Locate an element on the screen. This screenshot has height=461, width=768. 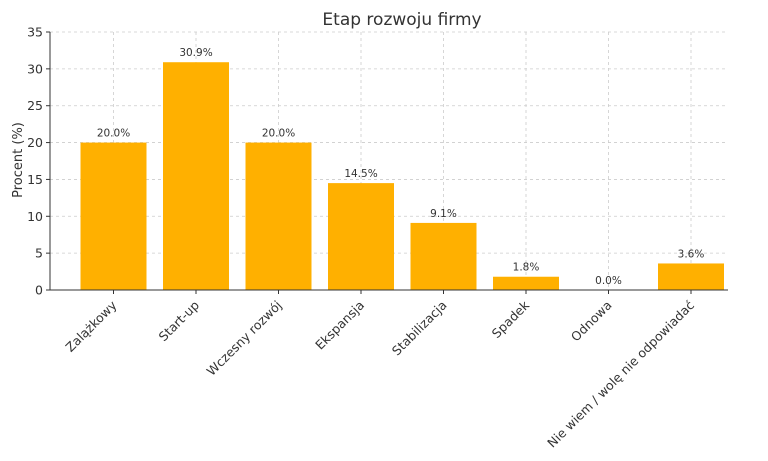
y-tick-label: 10 is located at coordinates (35, 216).